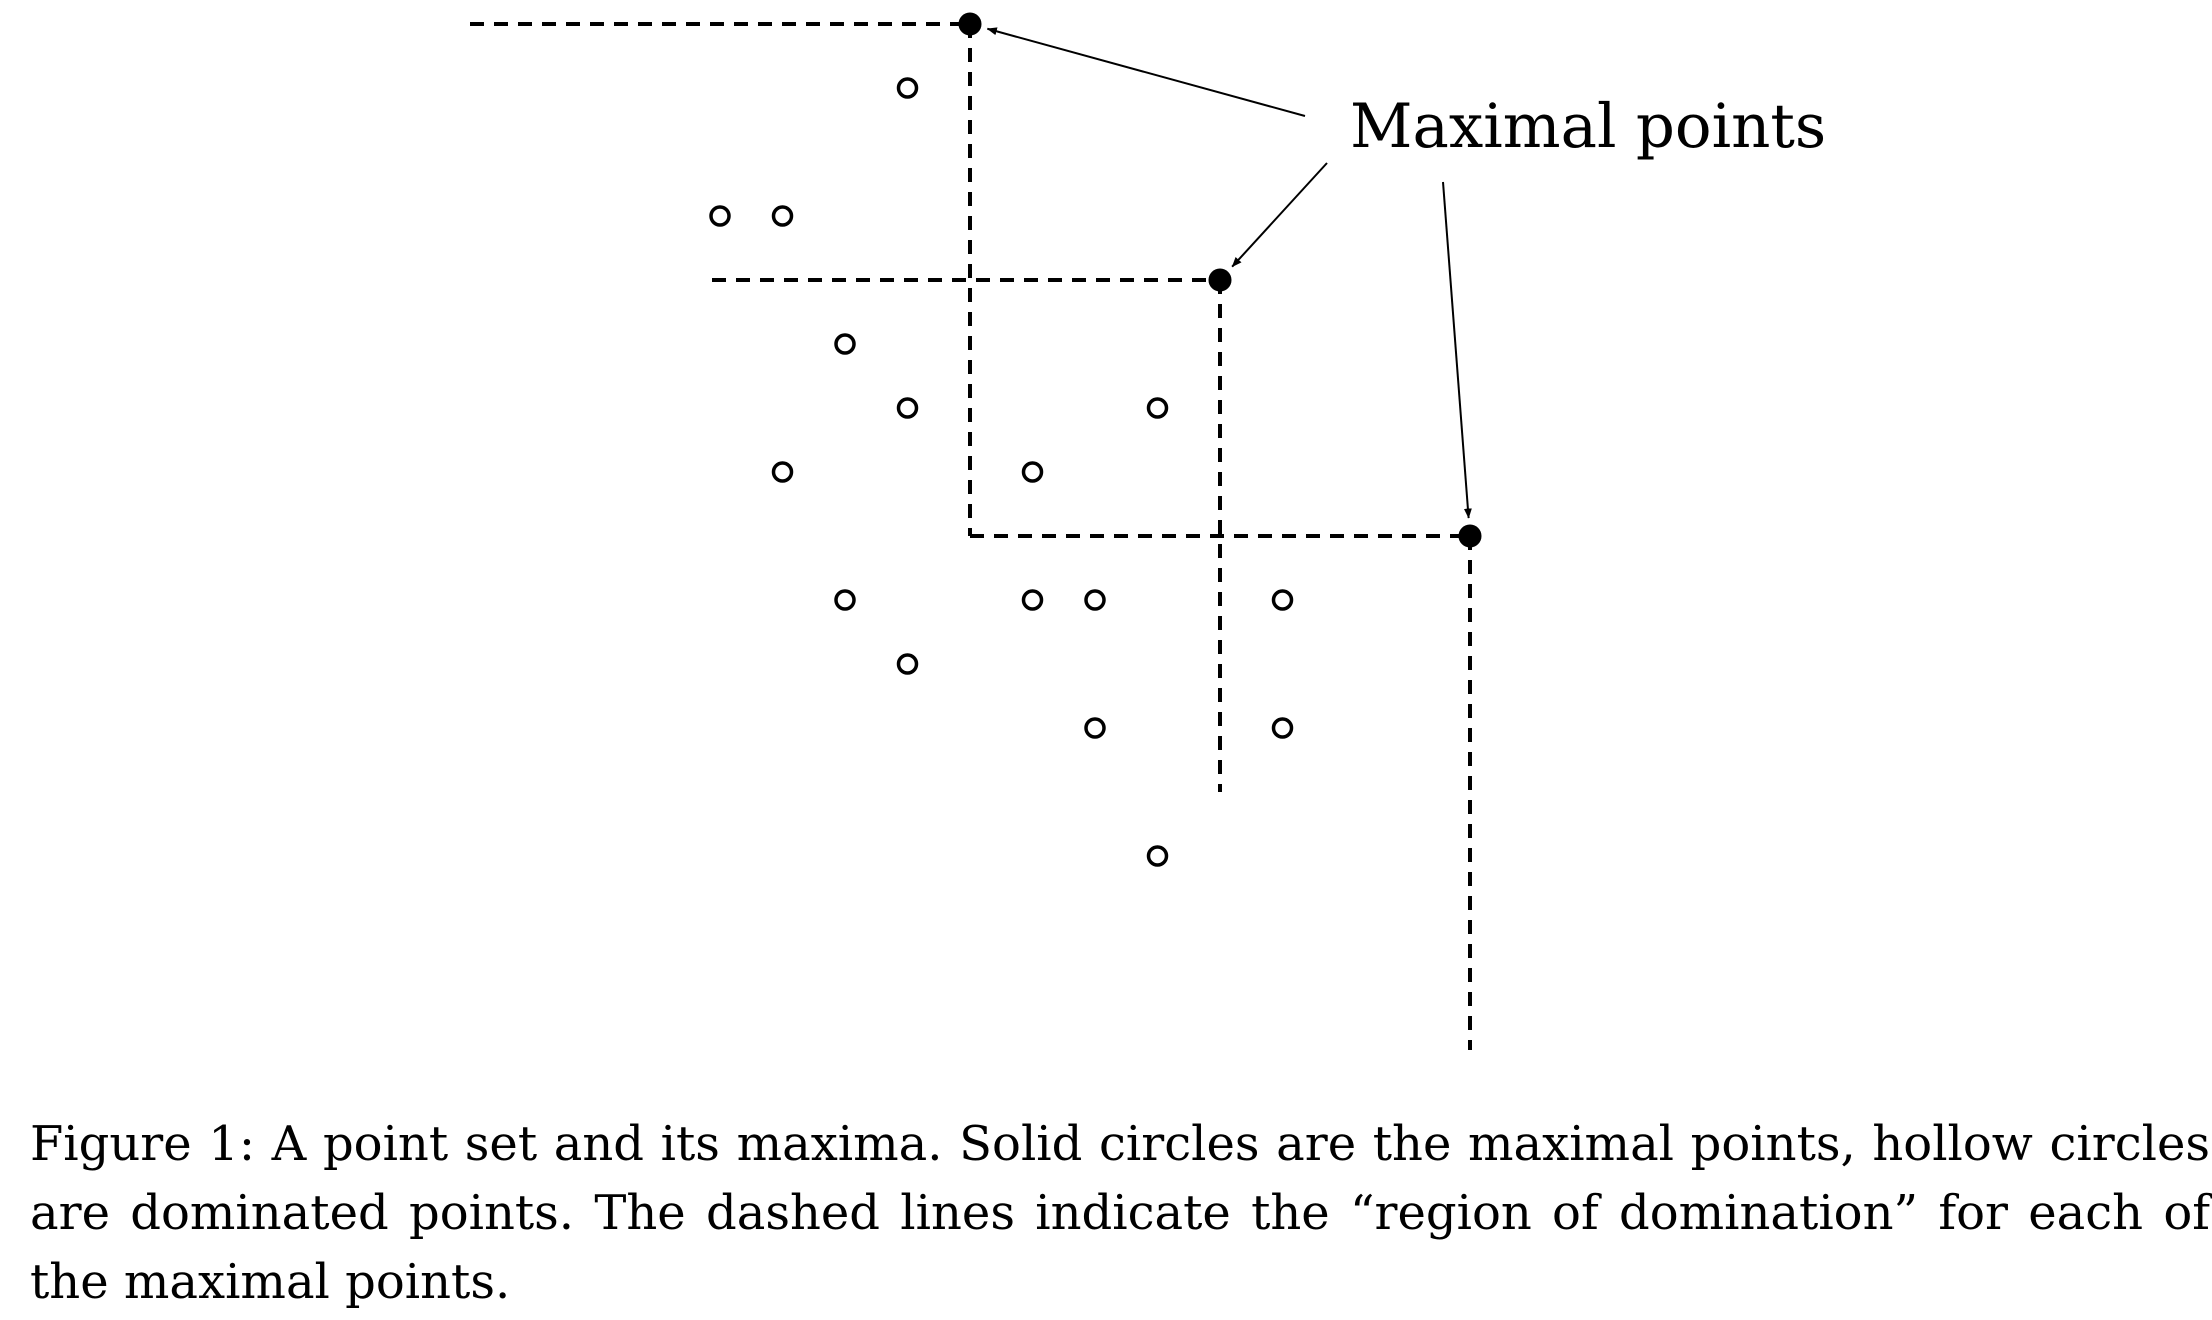  Describe the element at coordinates (1588, 126) in the screenshot. I see `maximal-points-label: Maximal points` at that location.